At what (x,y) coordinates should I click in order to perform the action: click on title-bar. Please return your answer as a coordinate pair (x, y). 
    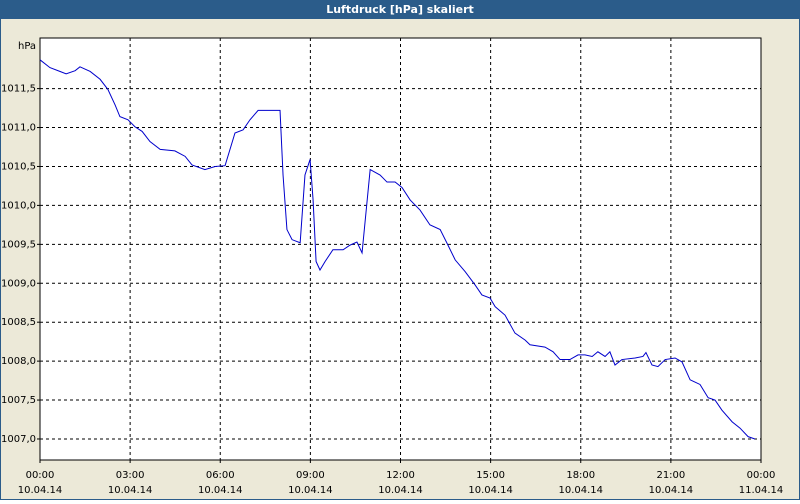
    Looking at the image, I should click on (400, 9).